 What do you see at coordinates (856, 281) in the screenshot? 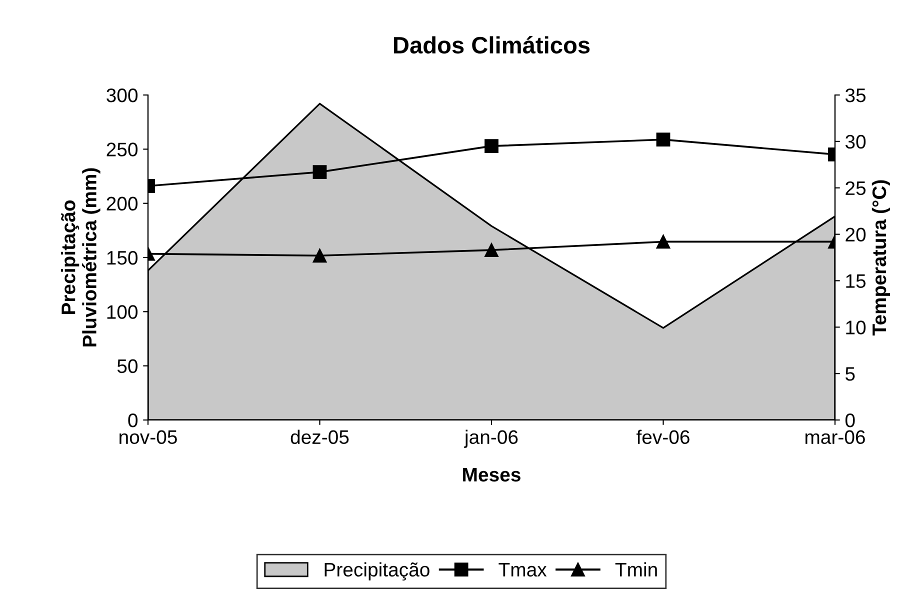
I see `y2-tick-label: 15` at bounding box center [856, 281].